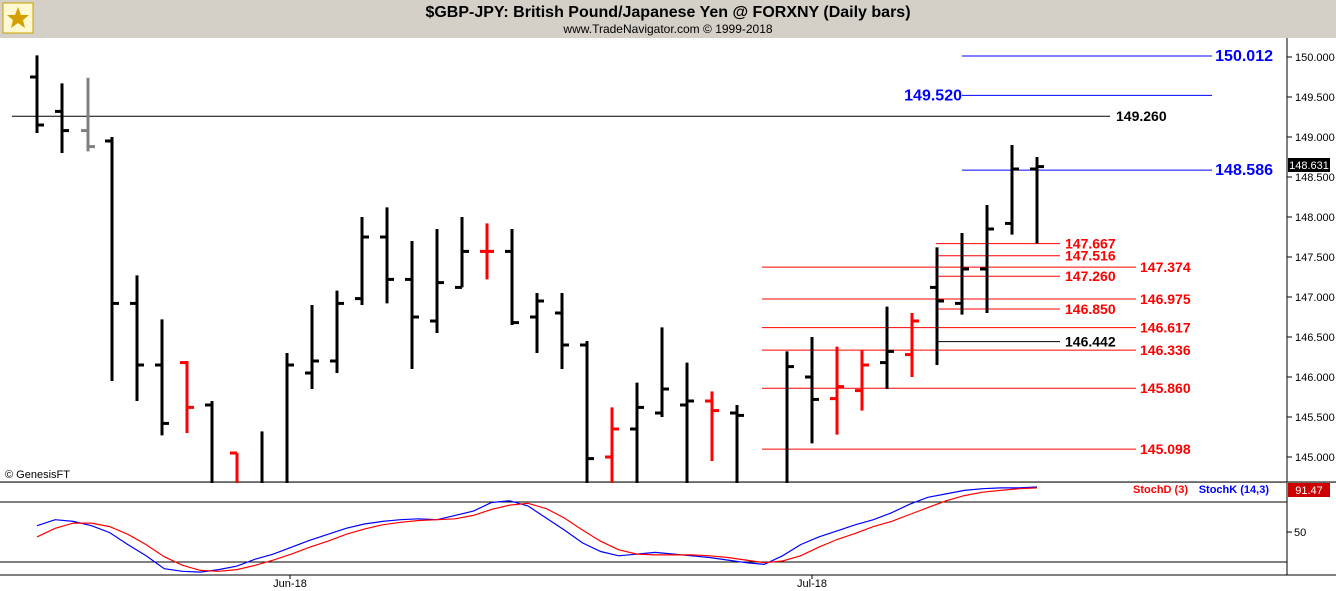  What do you see at coordinates (1244, 56) in the screenshot?
I see `level-label: 150.012` at bounding box center [1244, 56].